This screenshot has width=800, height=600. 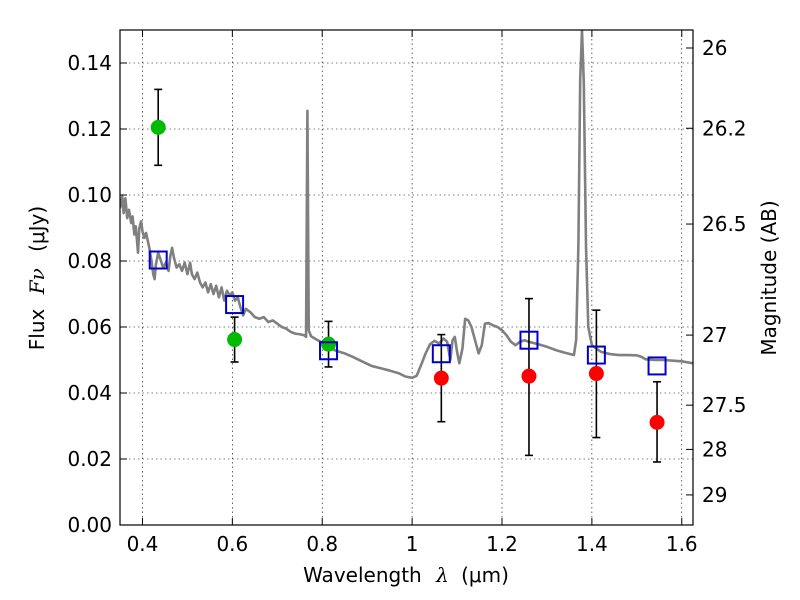 What do you see at coordinates (89, 129) in the screenshot?
I see `y-tick-label: 0.12` at bounding box center [89, 129].